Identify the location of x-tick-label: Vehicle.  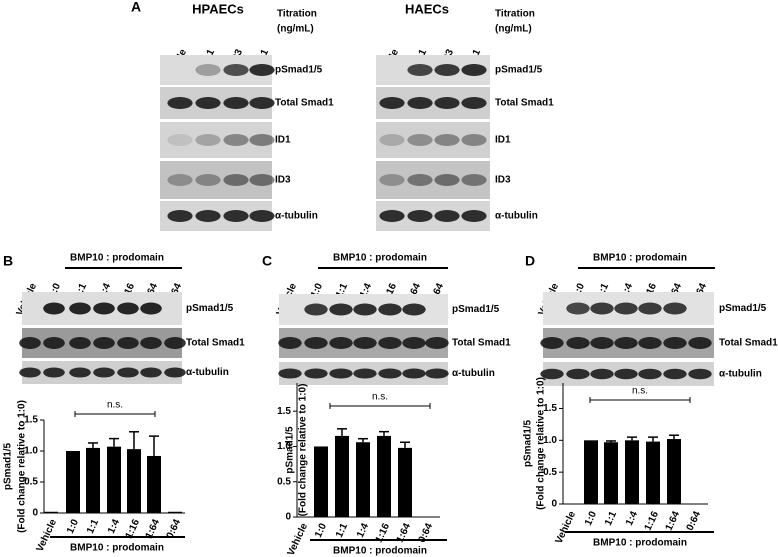
(566, 527).